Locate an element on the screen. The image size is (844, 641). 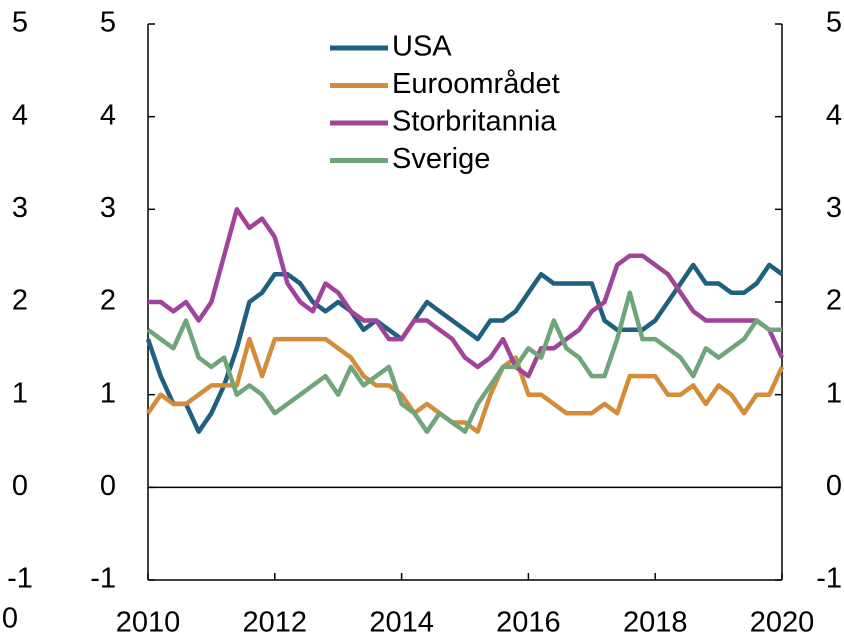
y2-tick-label: 0 is located at coordinates (834, 486).